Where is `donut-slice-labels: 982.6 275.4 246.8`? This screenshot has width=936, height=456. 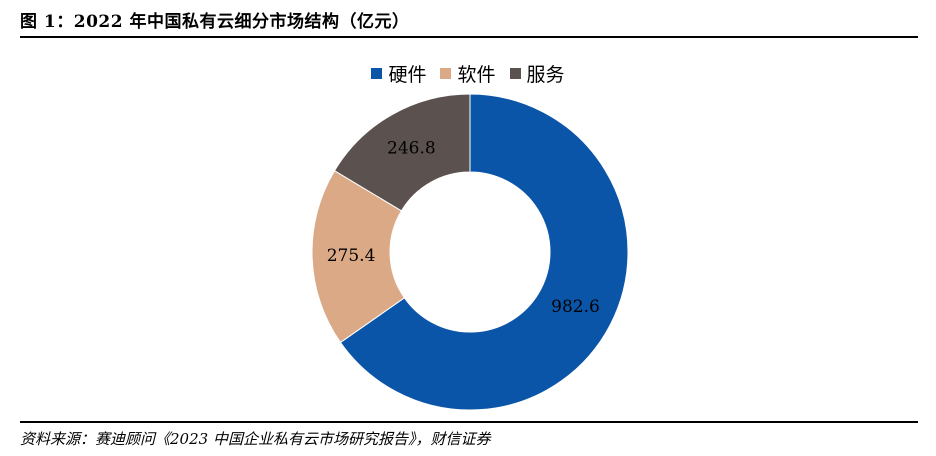
donut-slice-labels: 982.6 275.4 246.8 is located at coordinates (463, 227).